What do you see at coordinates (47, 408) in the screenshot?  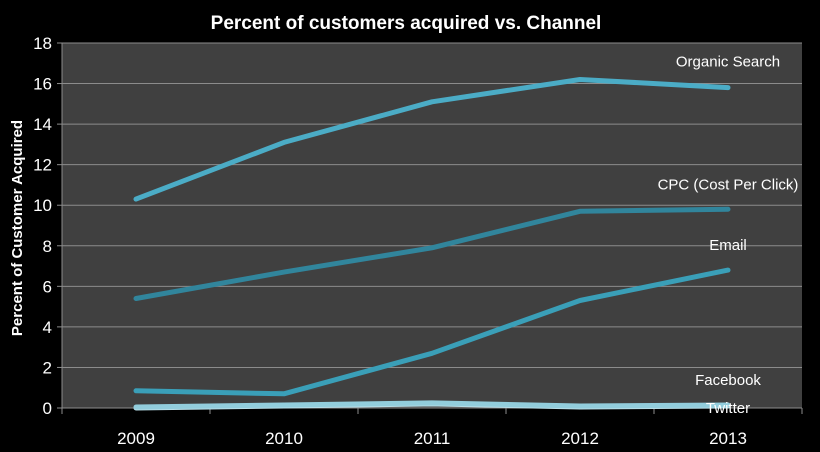 I see `y-tick-label-0: 0` at bounding box center [47, 408].